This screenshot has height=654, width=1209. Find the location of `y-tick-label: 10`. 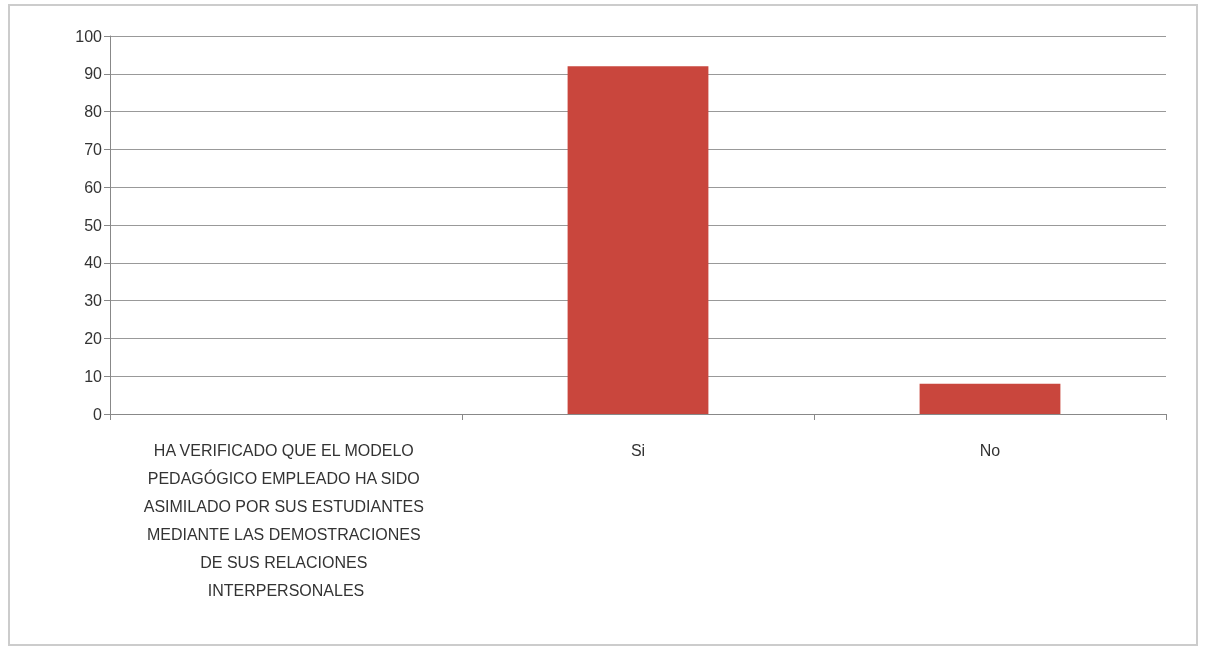

y-tick-label: 10 is located at coordinates (93, 376).